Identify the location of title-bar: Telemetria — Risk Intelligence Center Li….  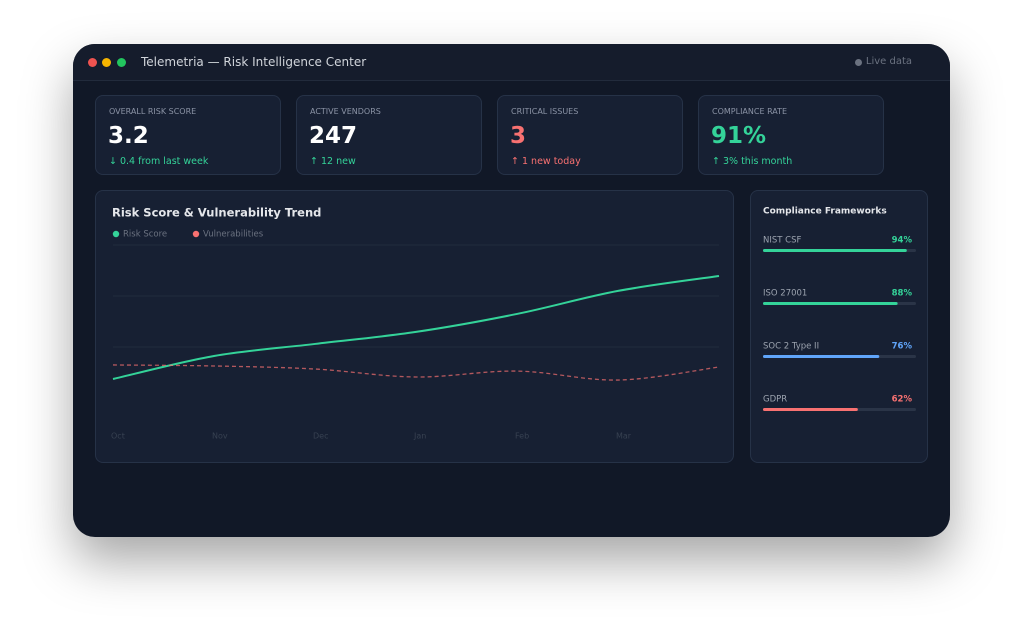
(511, 62).